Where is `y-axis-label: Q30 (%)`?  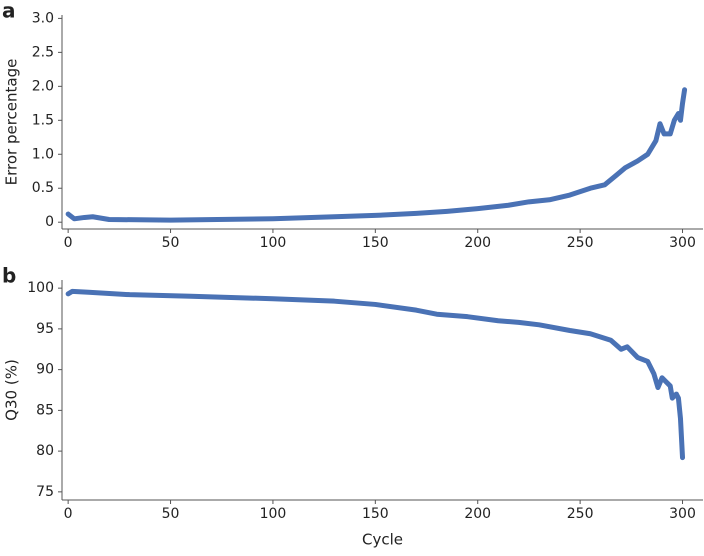 y-axis-label: Q30 (%) is located at coordinates (12, 390).